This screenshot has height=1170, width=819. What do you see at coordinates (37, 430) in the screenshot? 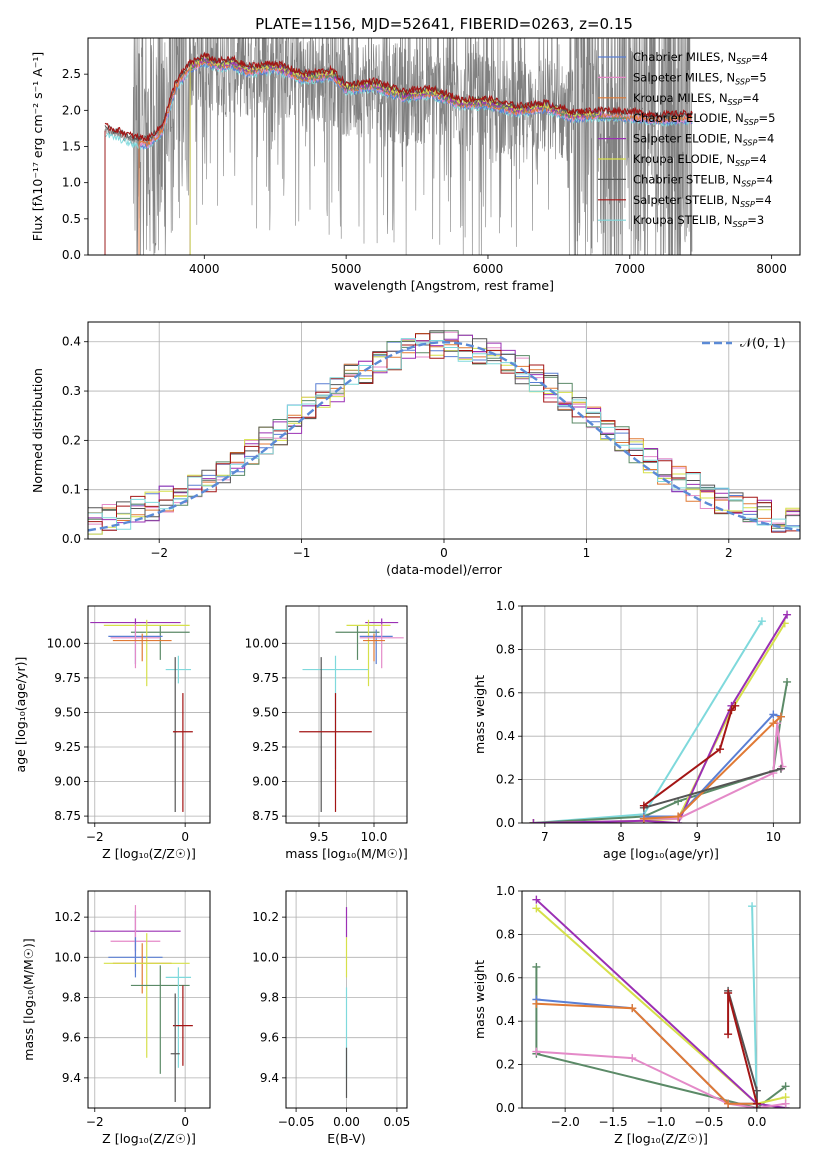
I see `y-axis-label: Normed distribution` at bounding box center [37, 430].